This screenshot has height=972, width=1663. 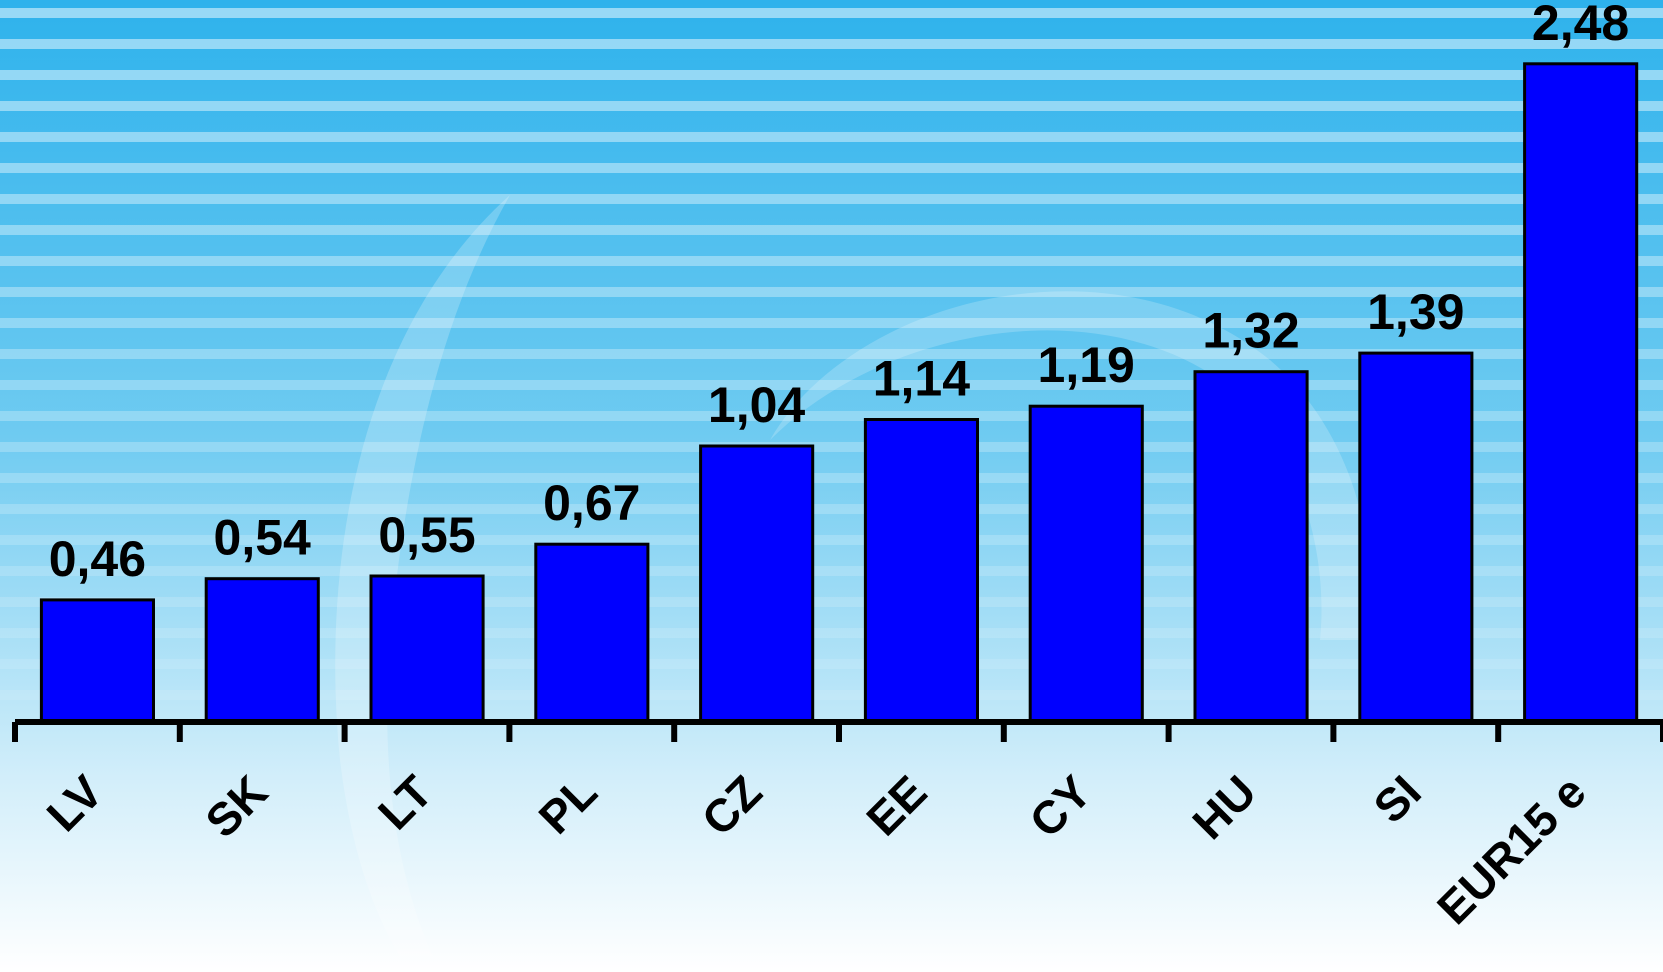 I want to click on bar-sk, so click(x=262, y=650).